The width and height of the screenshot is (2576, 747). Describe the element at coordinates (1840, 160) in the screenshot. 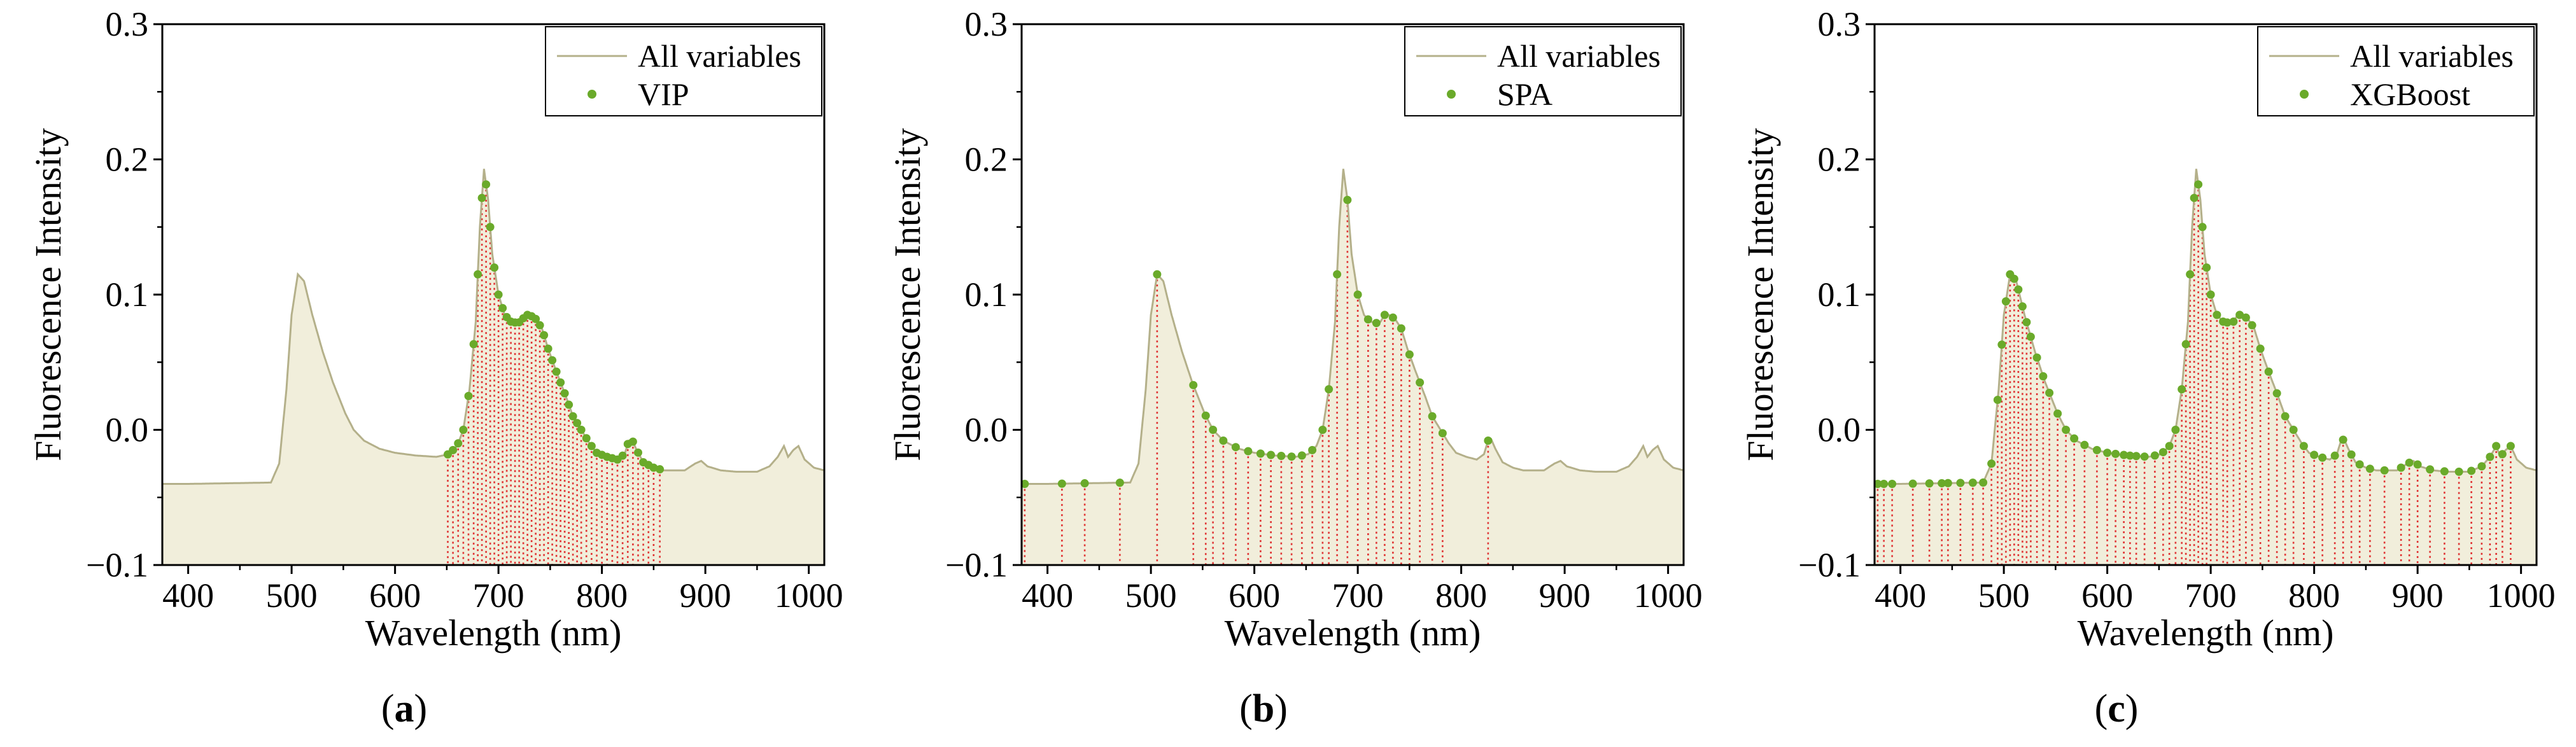

I see `y-tick-label: 0.2` at that location.